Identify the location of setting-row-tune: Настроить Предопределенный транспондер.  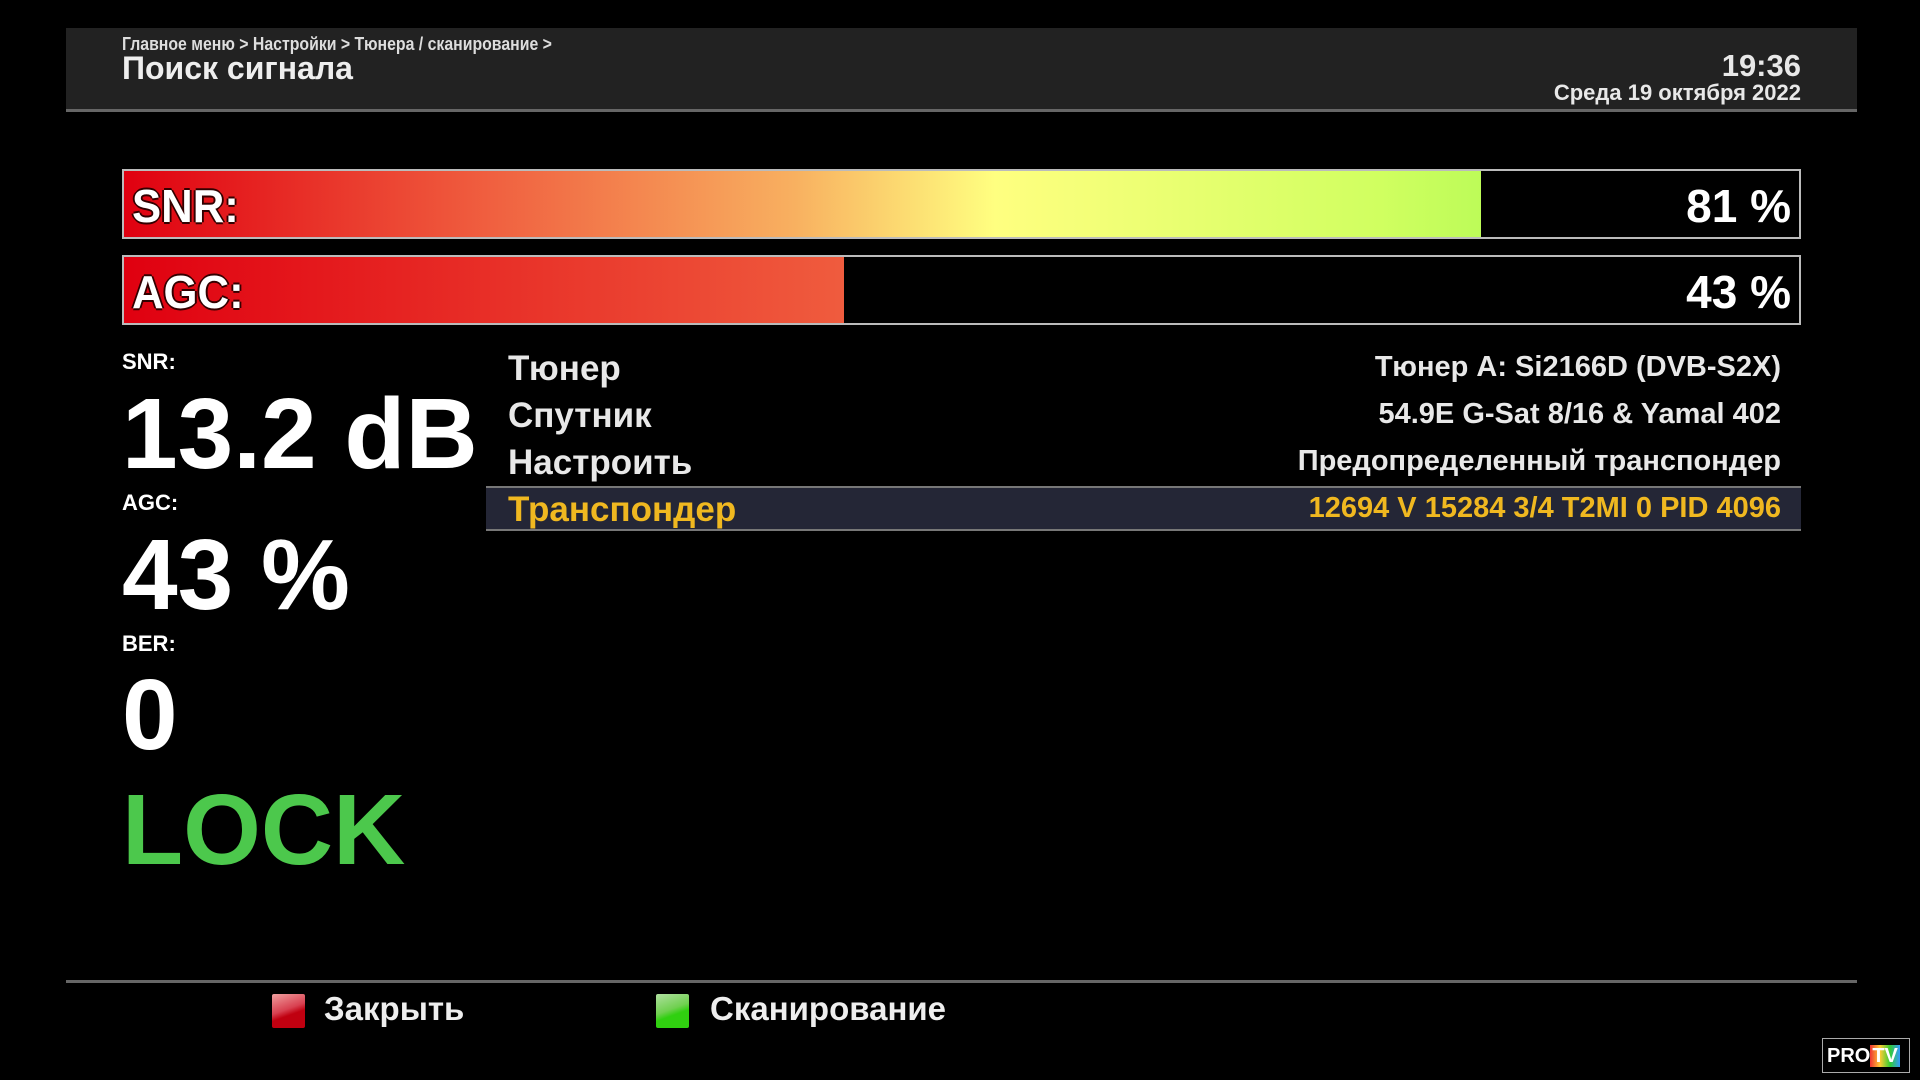
(1143, 462).